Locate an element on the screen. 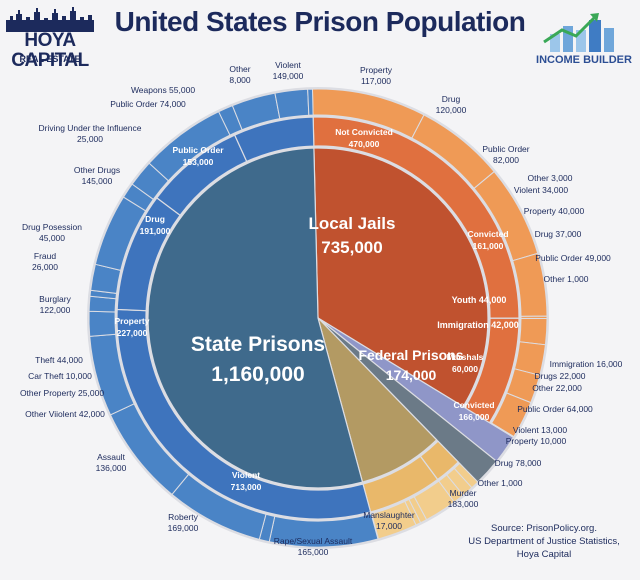 Image resolution: width=640 pixels, height=580 pixels. mid-label-federal-convicted: Convicted is located at coordinates (473, 405).